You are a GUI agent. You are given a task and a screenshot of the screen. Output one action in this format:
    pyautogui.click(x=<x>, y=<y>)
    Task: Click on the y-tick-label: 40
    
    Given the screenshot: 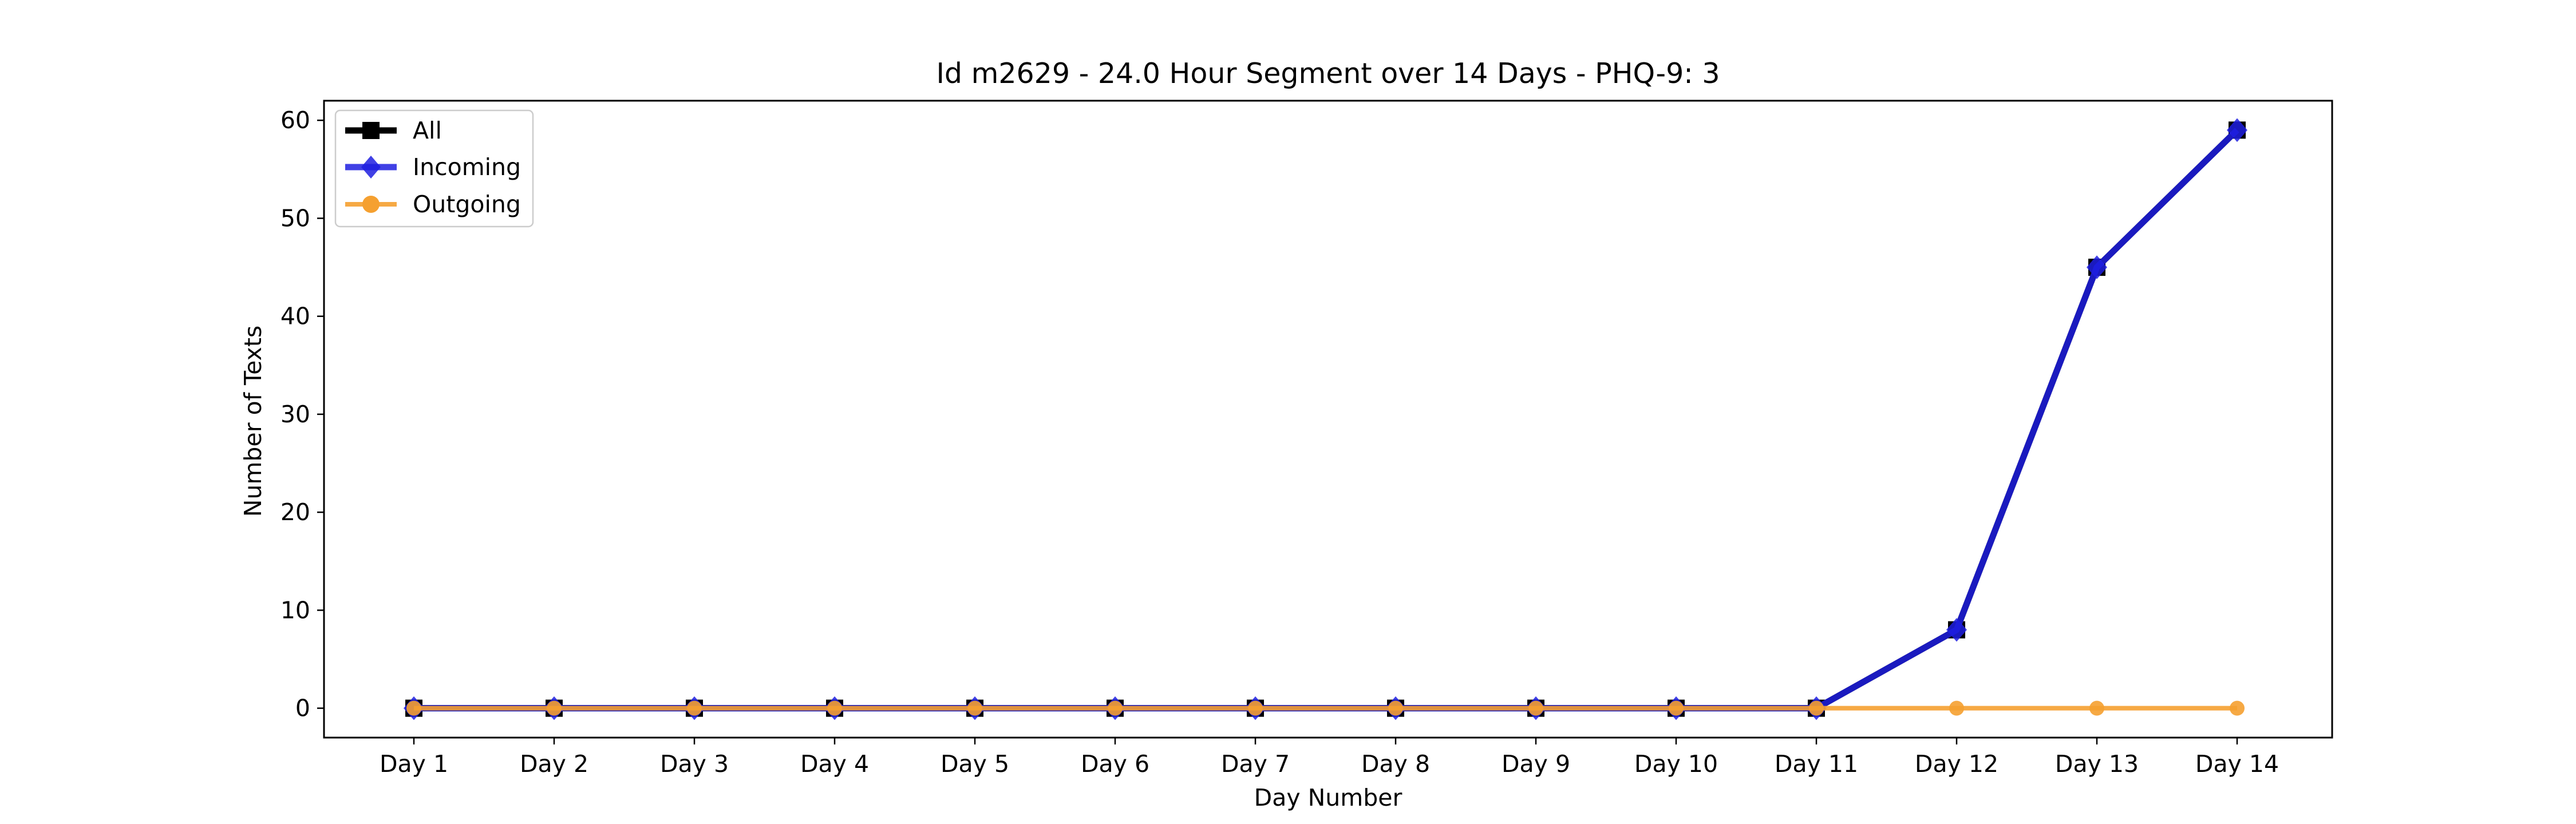 What is the action you would take?
    pyautogui.click(x=295, y=316)
    